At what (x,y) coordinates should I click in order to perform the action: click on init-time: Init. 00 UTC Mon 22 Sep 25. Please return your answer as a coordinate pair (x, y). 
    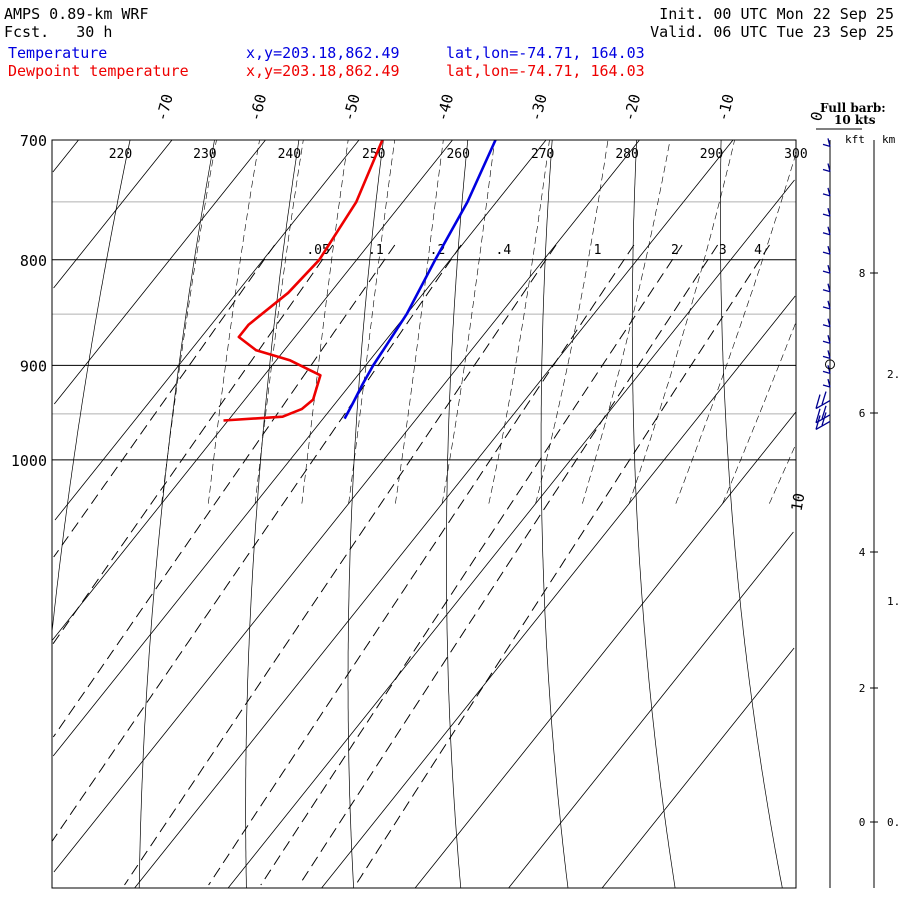
    Looking at the image, I should click on (776, 14).